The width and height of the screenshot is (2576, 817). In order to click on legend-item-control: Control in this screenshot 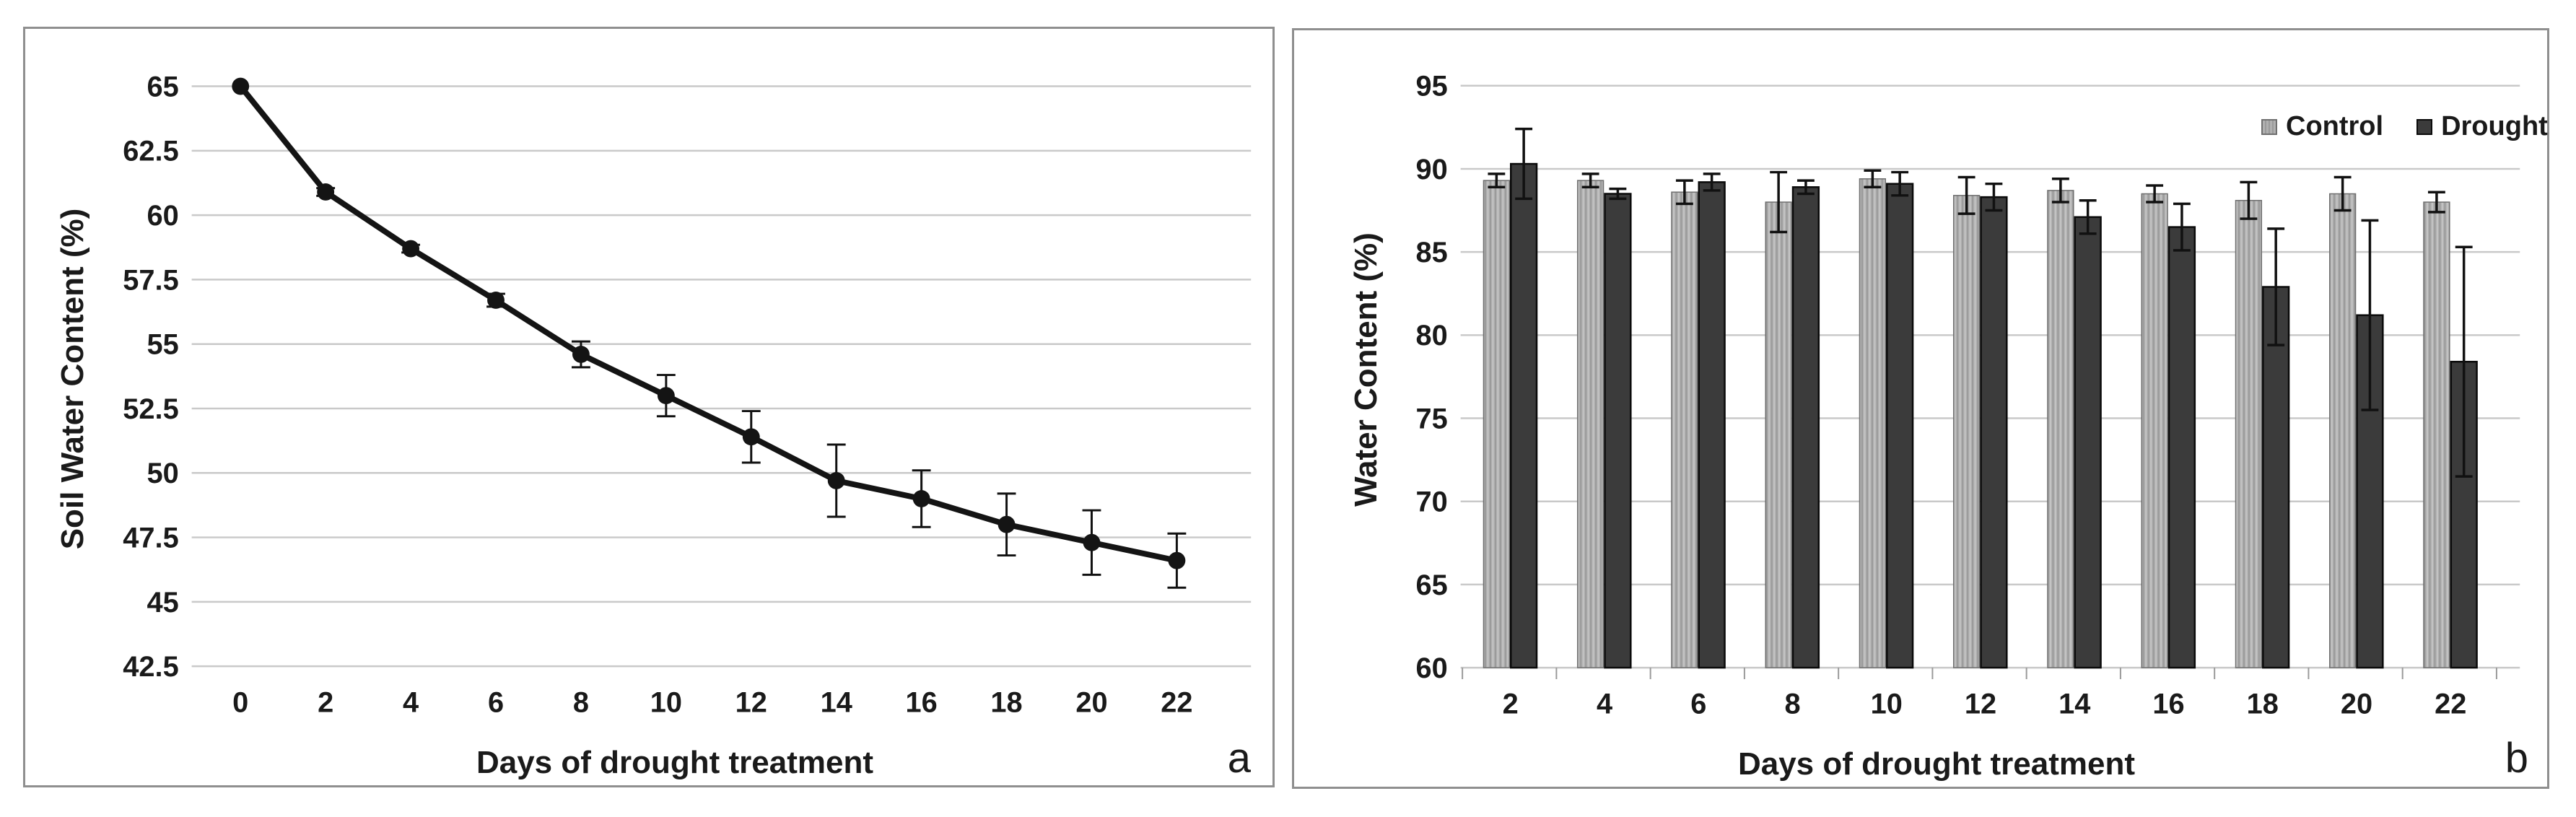, I will do `click(2322, 127)`.